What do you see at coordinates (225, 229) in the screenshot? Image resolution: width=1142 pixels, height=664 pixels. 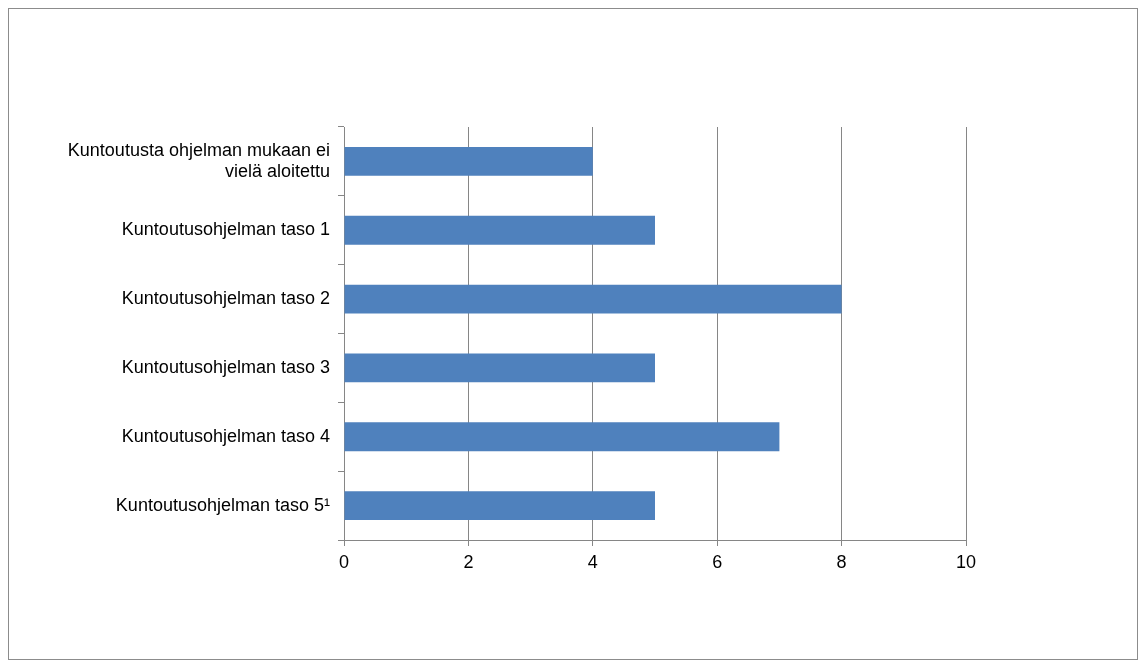 I see `y-tick-label: Kuntoutusohjelman taso 1` at bounding box center [225, 229].